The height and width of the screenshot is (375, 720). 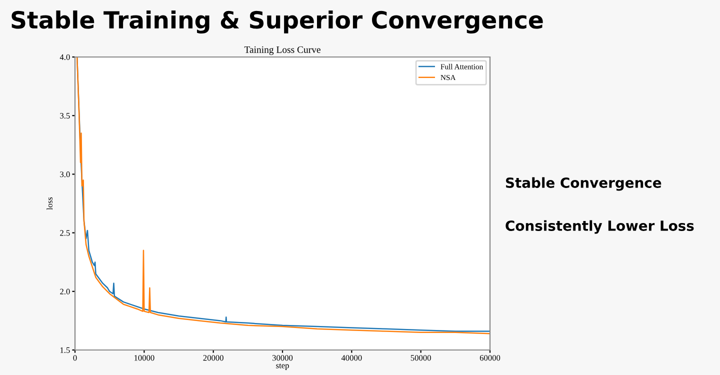 What do you see at coordinates (49, 203) in the screenshot?
I see `y-axis-title: loss` at bounding box center [49, 203].